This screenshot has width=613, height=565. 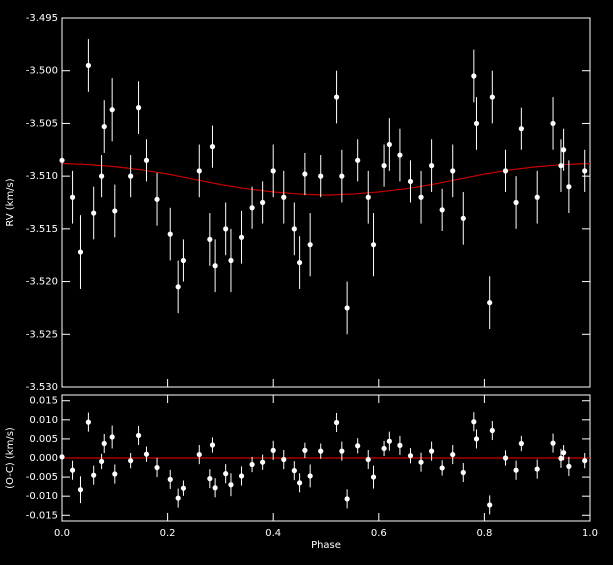 I want to click on y-tick-label: -0.010, so click(x=42, y=496).